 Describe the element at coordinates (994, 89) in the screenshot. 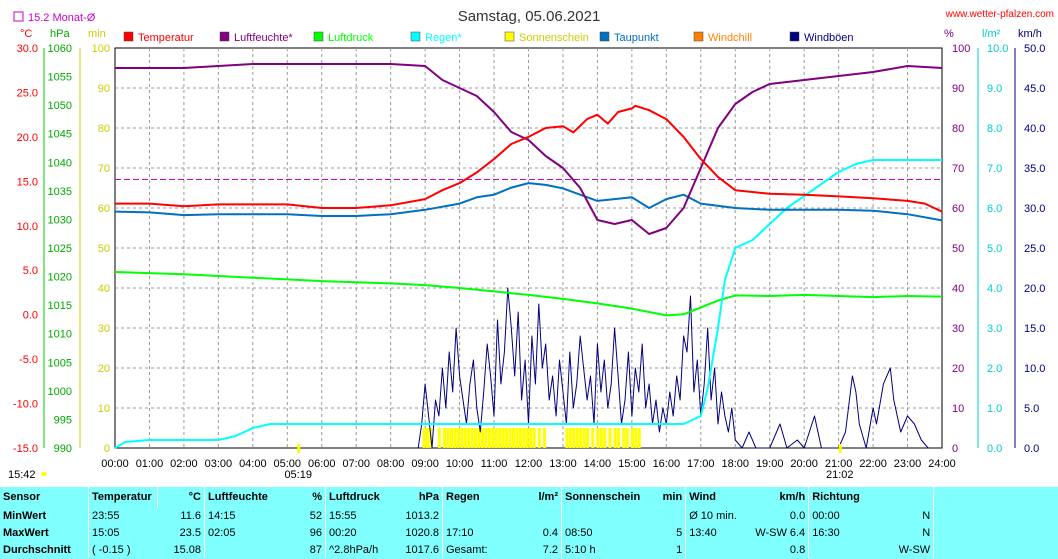

I see `rain-tick-label: 9.0` at that location.